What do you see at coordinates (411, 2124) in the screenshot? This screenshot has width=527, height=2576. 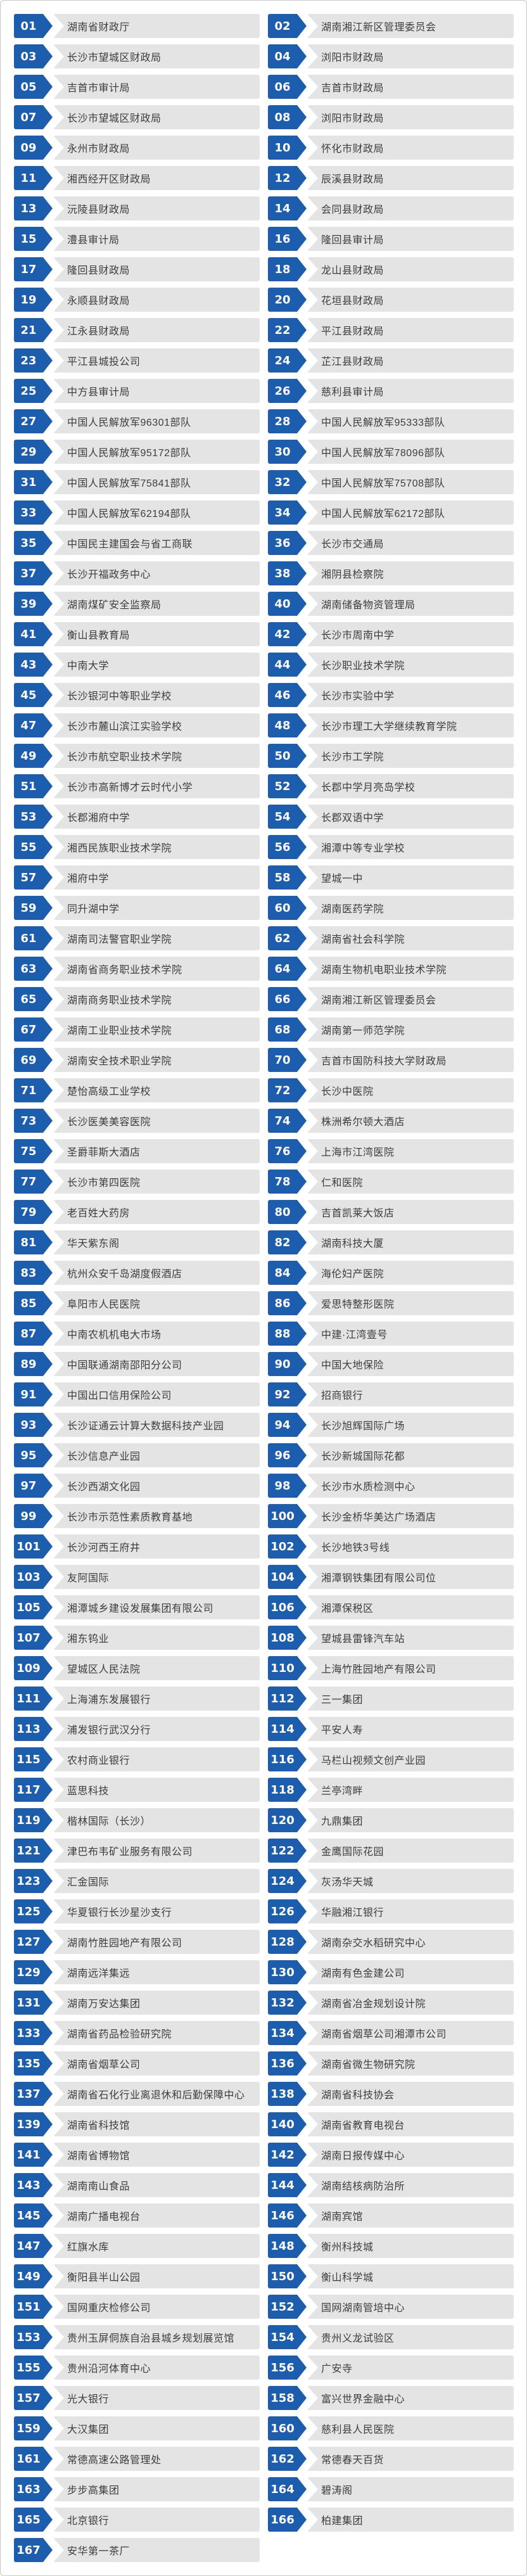 I see `item-bar: 湖南省教育电视台` at bounding box center [411, 2124].